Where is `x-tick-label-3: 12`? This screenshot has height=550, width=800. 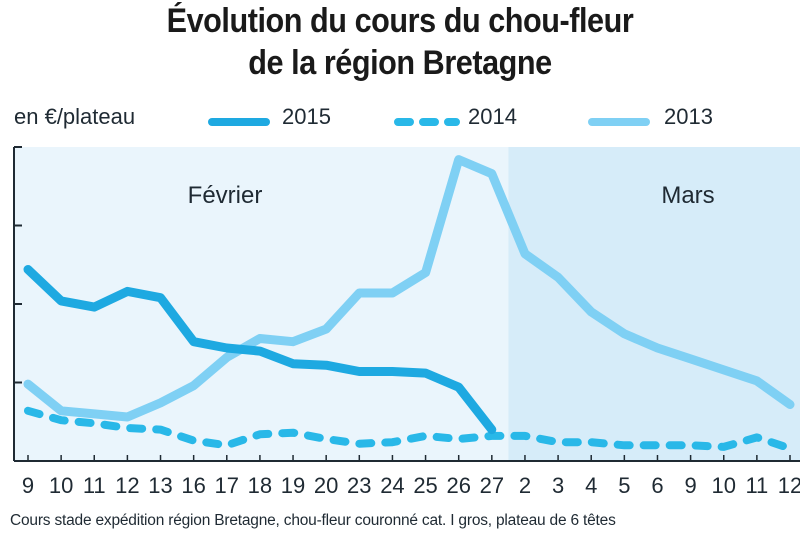 x-tick-label-3: 12 is located at coordinates (127, 485).